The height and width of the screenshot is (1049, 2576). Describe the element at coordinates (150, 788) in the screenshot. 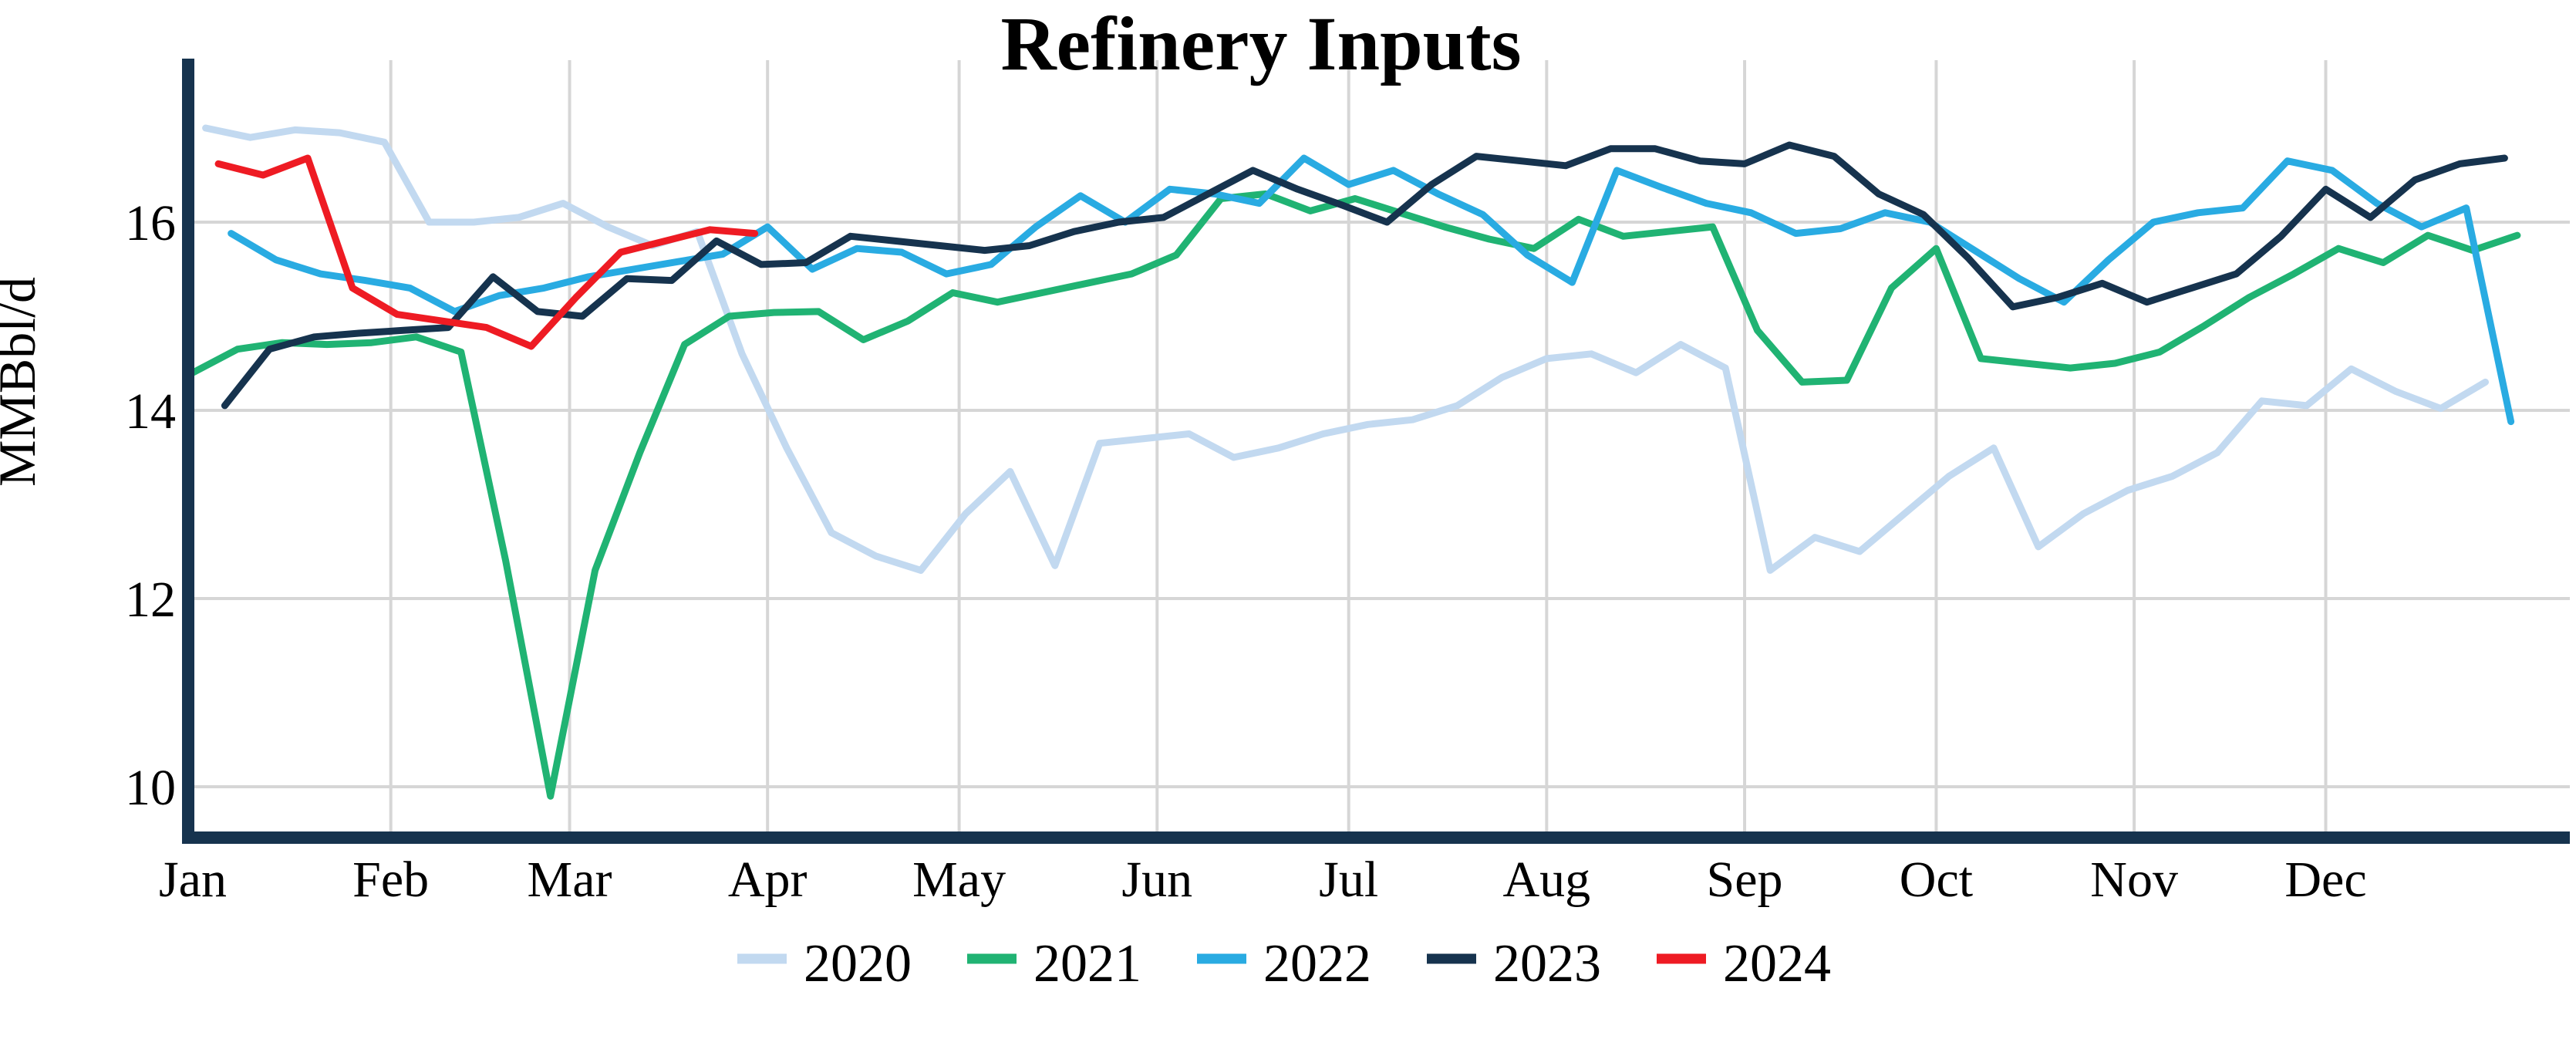

I see `y-tick-label-10: 10` at that location.